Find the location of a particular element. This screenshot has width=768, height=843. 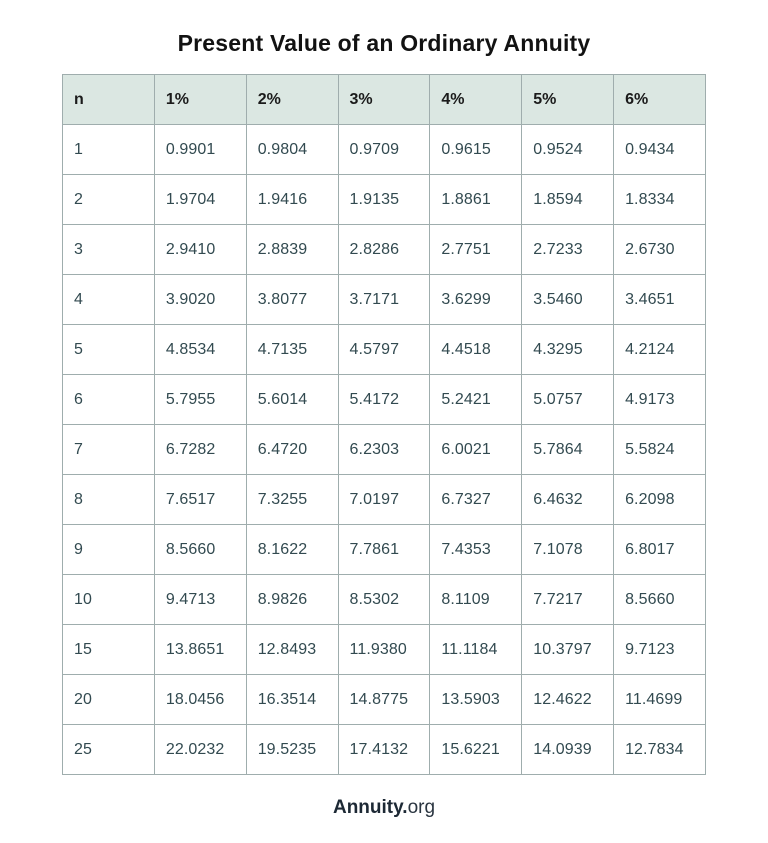

value-cell: 7.0197 is located at coordinates (384, 499).